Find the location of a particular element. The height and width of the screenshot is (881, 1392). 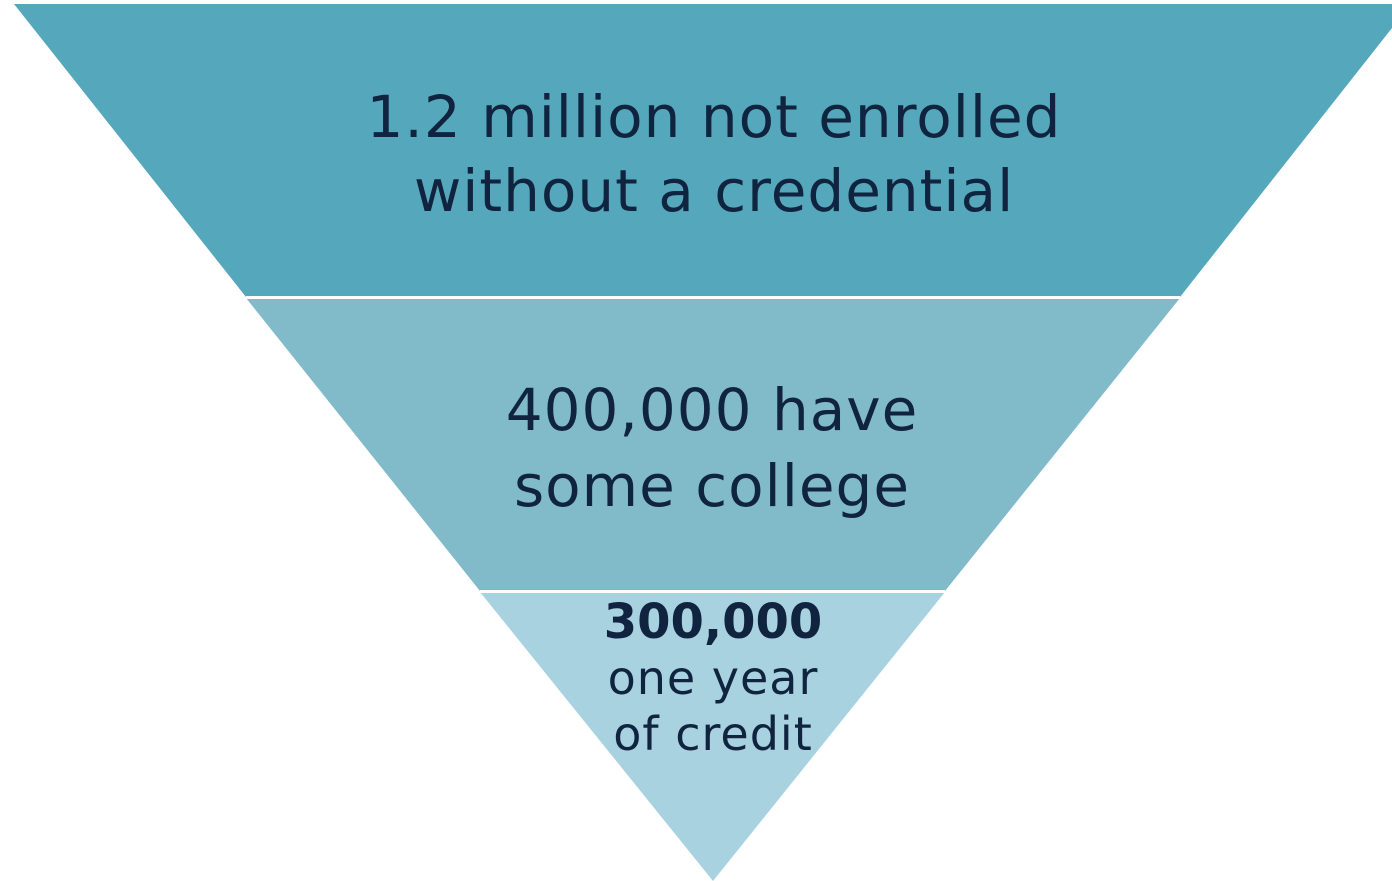

tier-top-label-line-1: 1.2 million not enrolled is located at coordinates (714, 117).